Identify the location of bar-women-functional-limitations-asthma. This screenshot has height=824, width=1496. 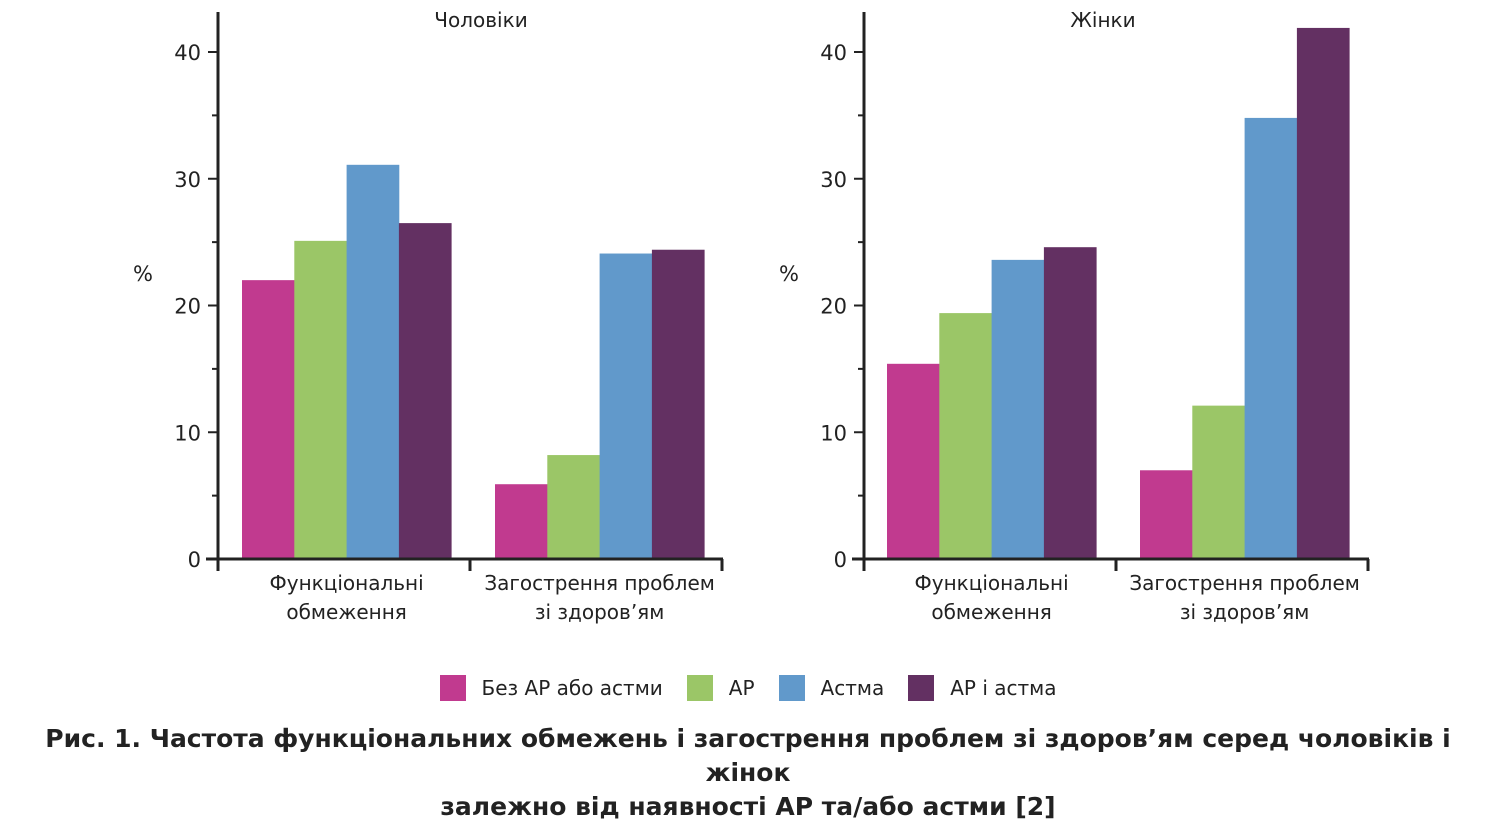
(1018, 409).